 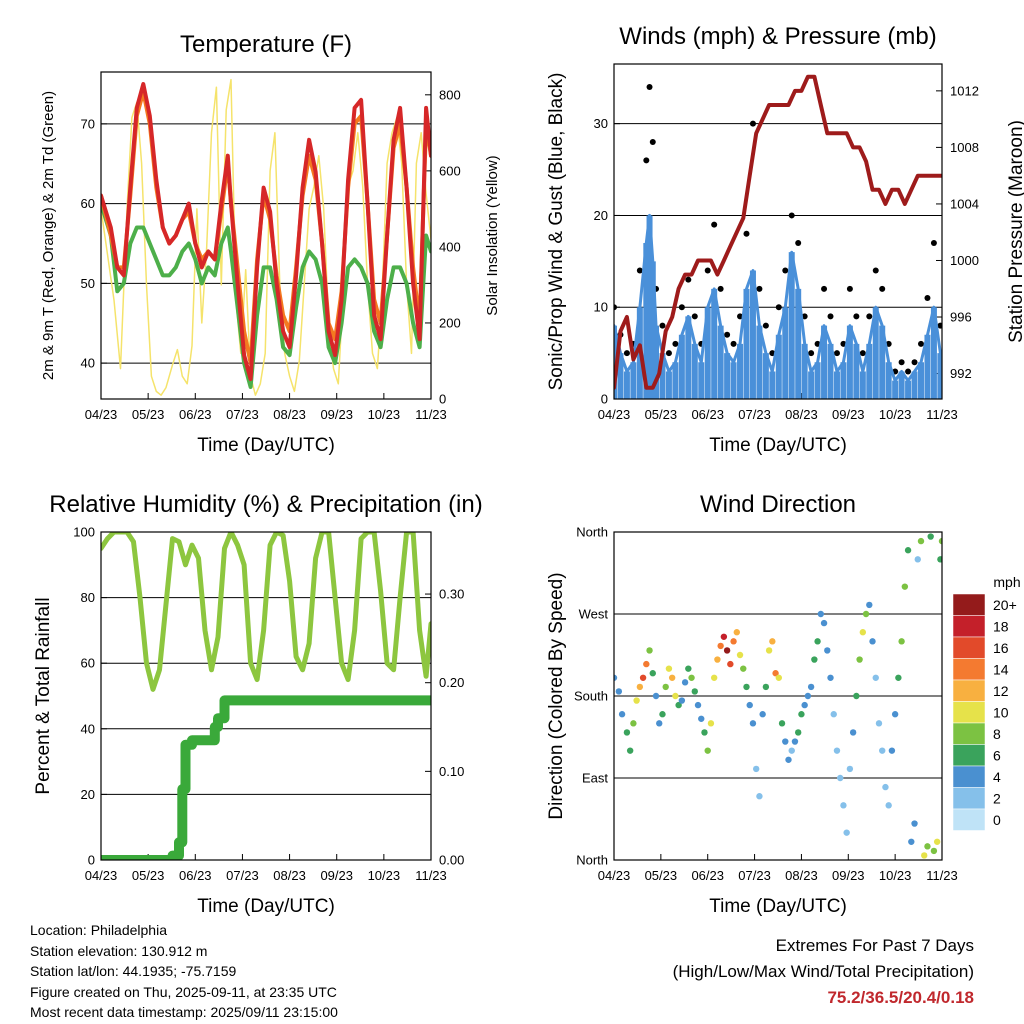 What do you see at coordinates (88, 123) in the screenshot?
I see `y-tick-label: 70` at bounding box center [88, 123].